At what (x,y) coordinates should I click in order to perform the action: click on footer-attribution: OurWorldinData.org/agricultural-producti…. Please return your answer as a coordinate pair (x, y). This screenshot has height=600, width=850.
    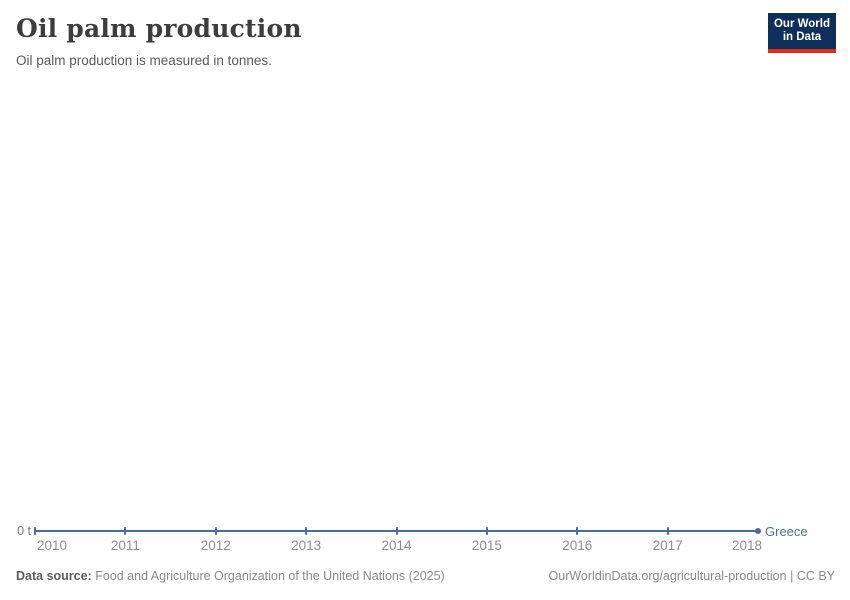
    Looking at the image, I should click on (692, 576).